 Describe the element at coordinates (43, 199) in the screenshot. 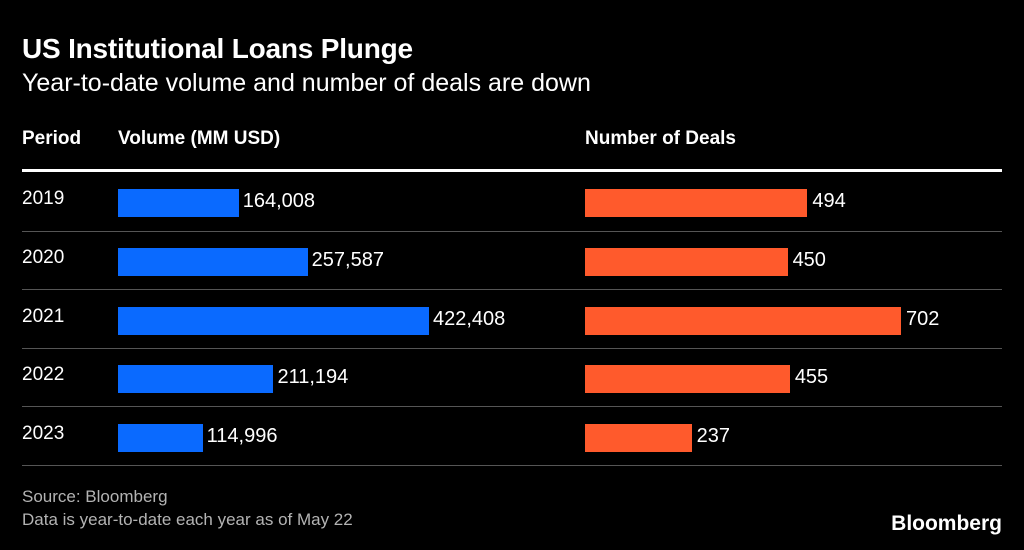

I see `period-label: 2019` at that location.